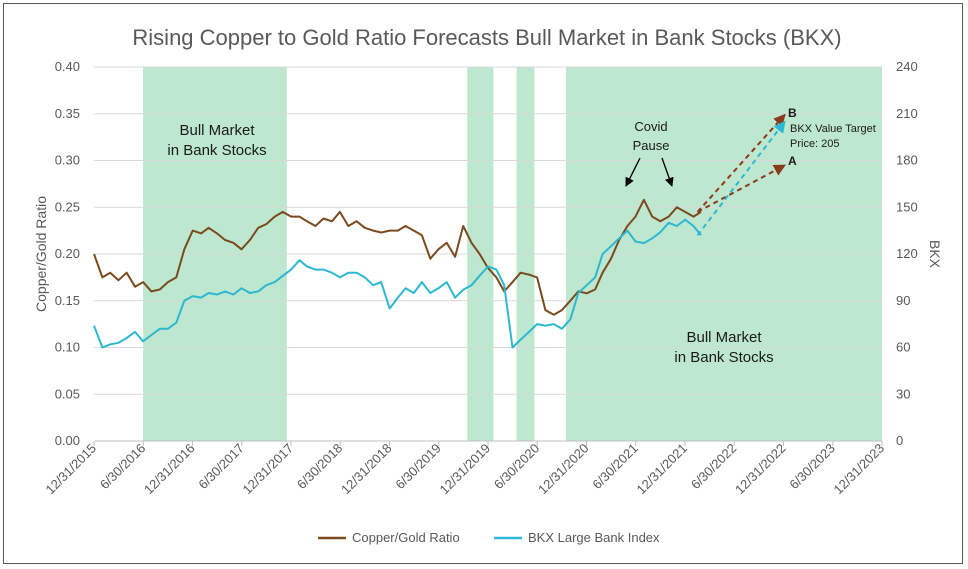 This screenshot has width=968, height=569. What do you see at coordinates (216, 150) in the screenshot?
I see `bull-market-left-line2: in Bank Stocks` at bounding box center [216, 150].